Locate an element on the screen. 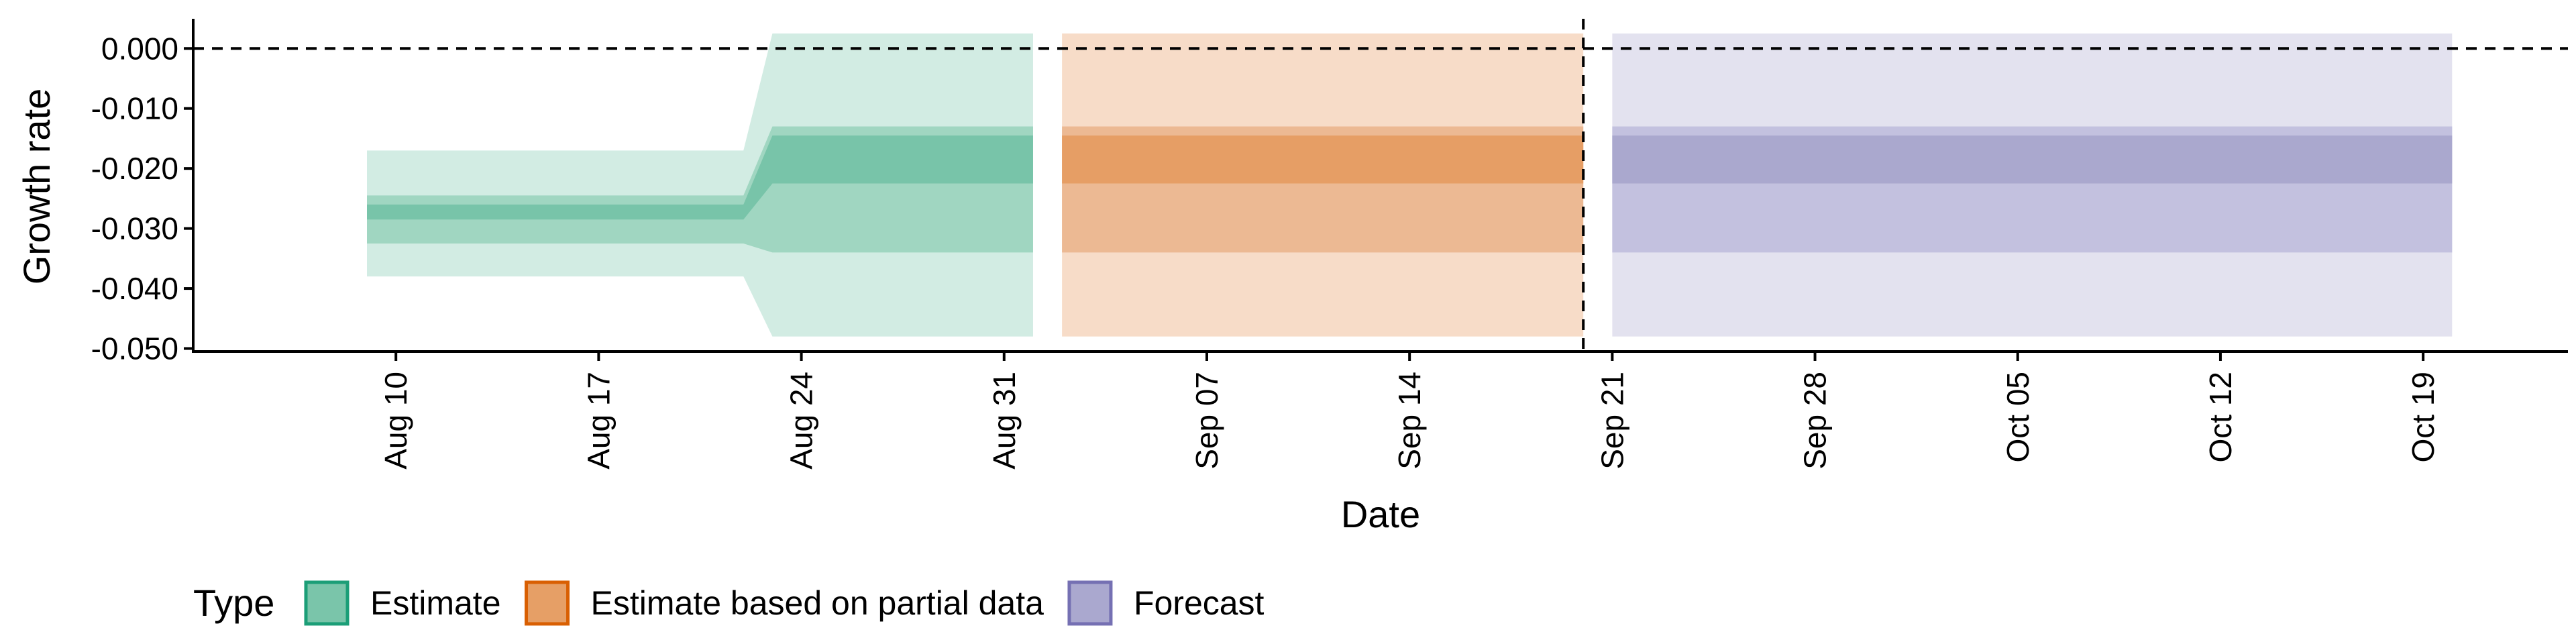  legend-swatch-estimate is located at coordinates (327, 603).